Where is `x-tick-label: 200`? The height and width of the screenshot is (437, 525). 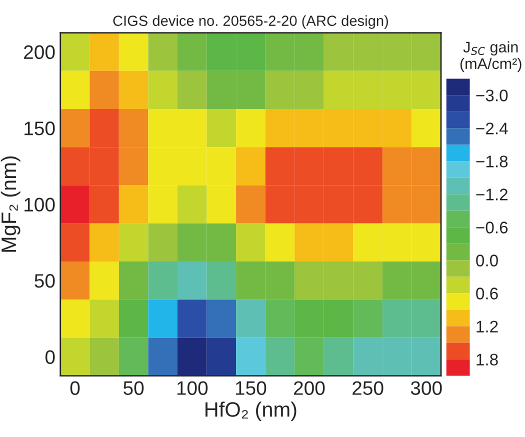 x-tick-label: 200 is located at coordinates (309, 388).